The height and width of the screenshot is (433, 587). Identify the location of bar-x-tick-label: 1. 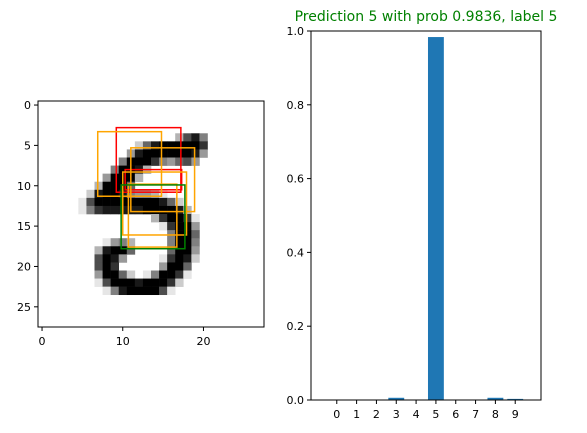
(356, 414).